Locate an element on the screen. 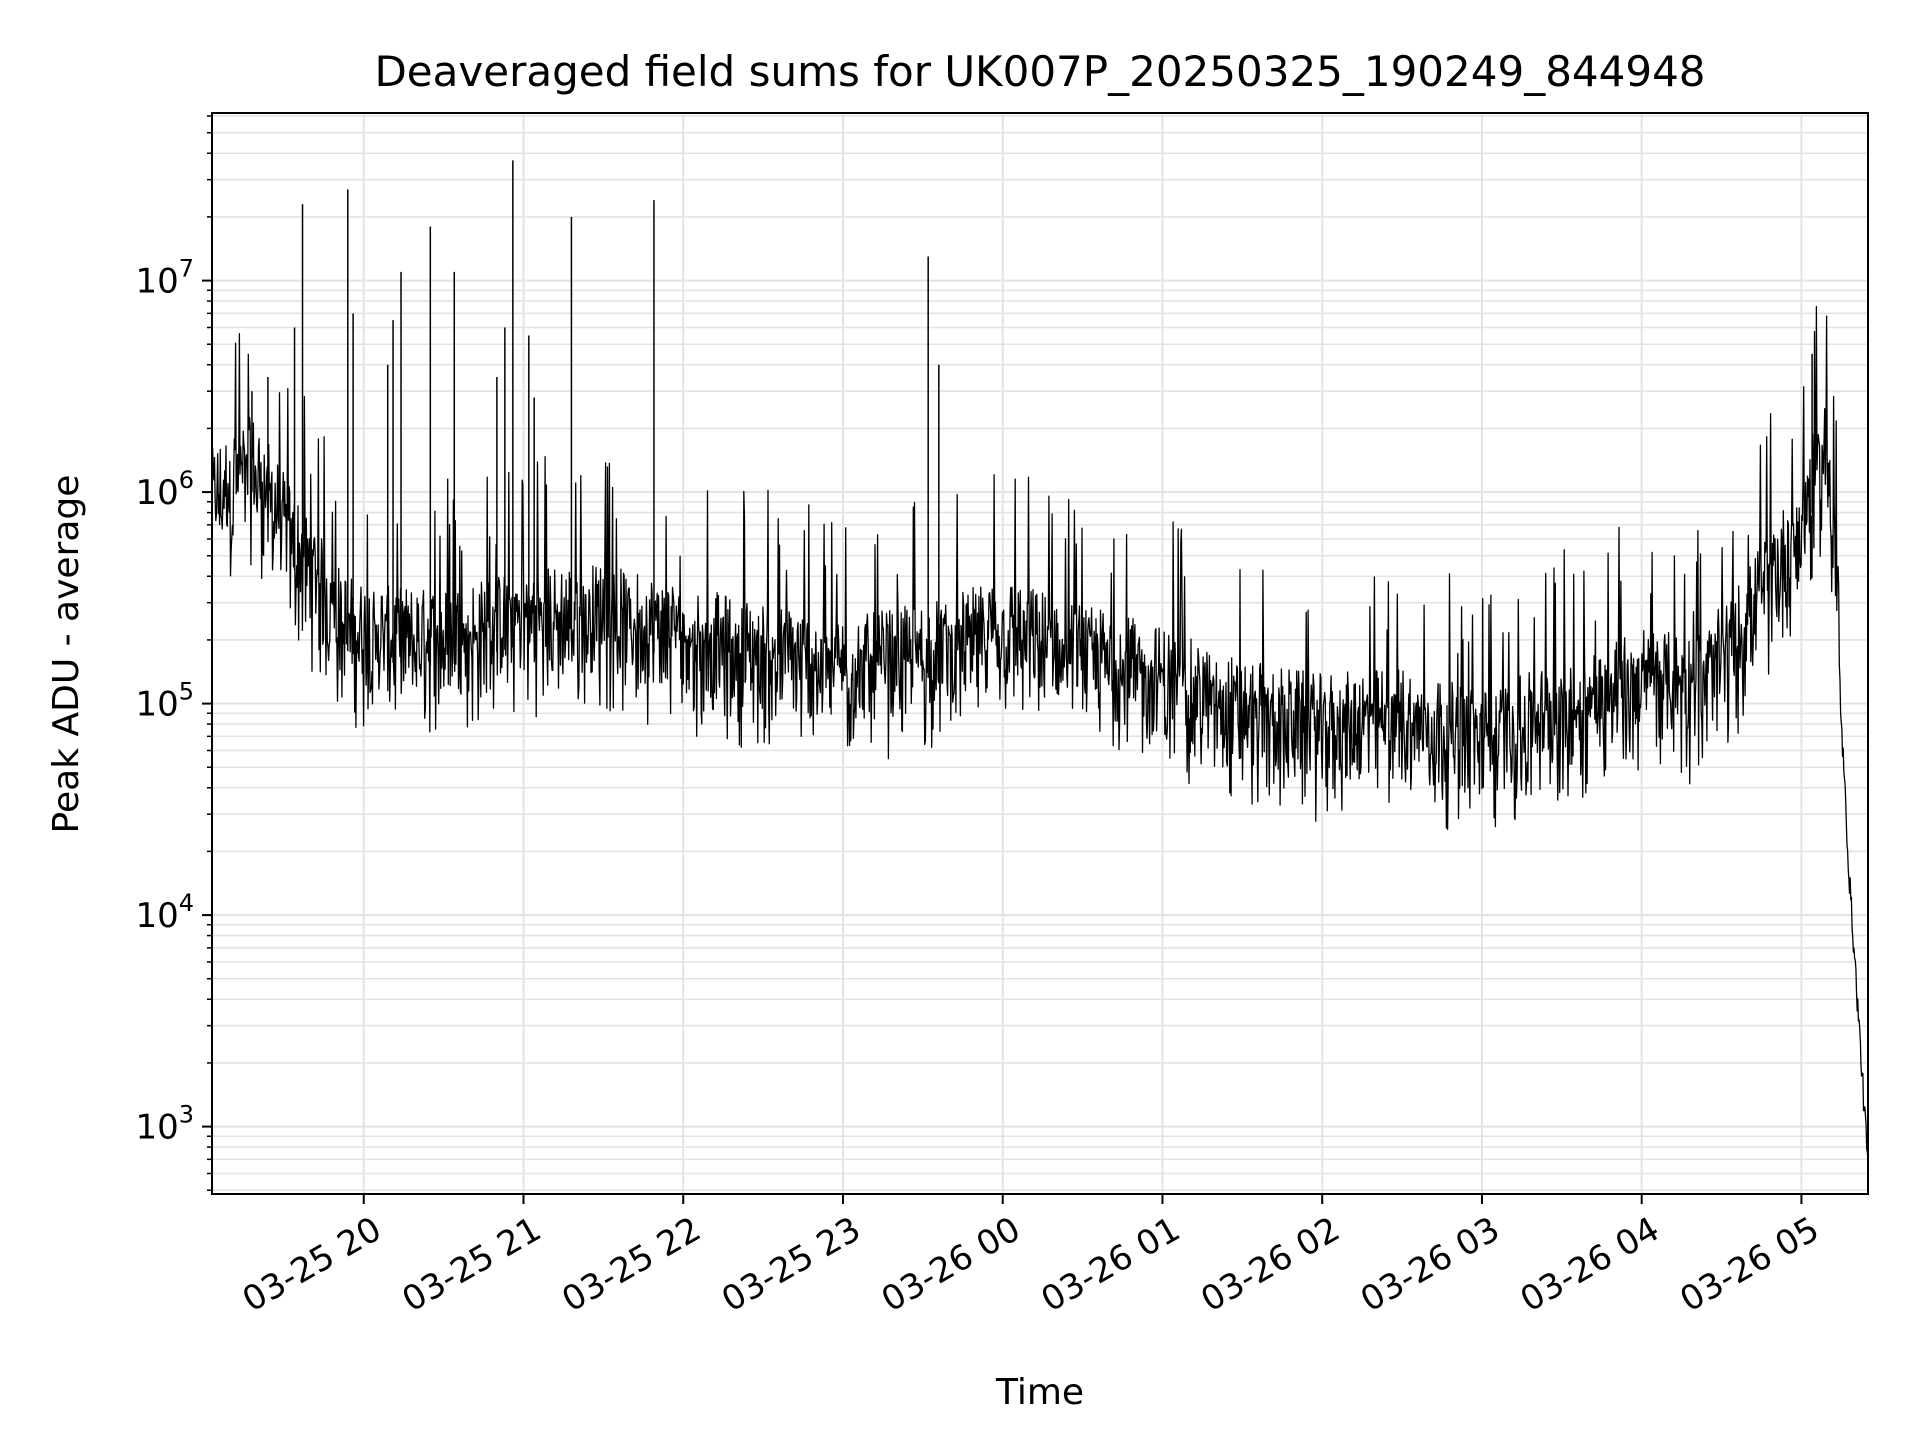 Image resolution: width=1920 pixels, height=1440 pixels. y-tick-label: 10⁷ is located at coordinates (164, 278).